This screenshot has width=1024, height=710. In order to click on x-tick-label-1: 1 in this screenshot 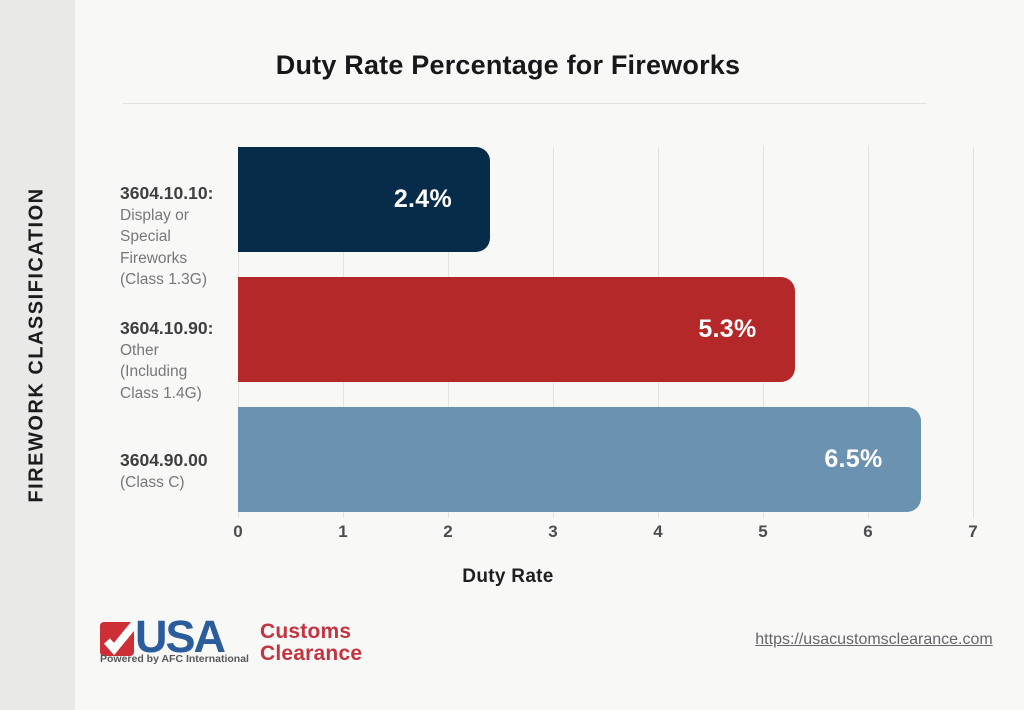, I will do `click(343, 531)`.